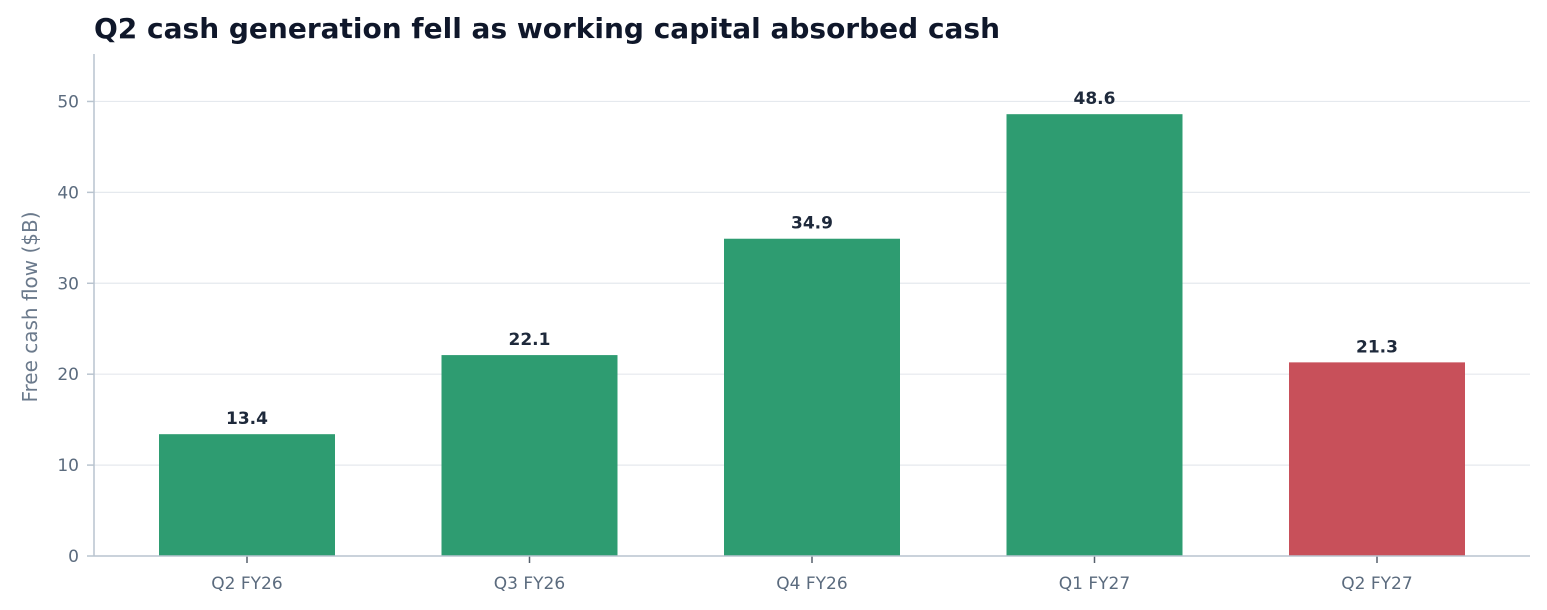  What do you see at coordinates (246, 584) in the screenshot?
I see `x-tick-label: Q2 FY26` at bounding box center [246, 584].